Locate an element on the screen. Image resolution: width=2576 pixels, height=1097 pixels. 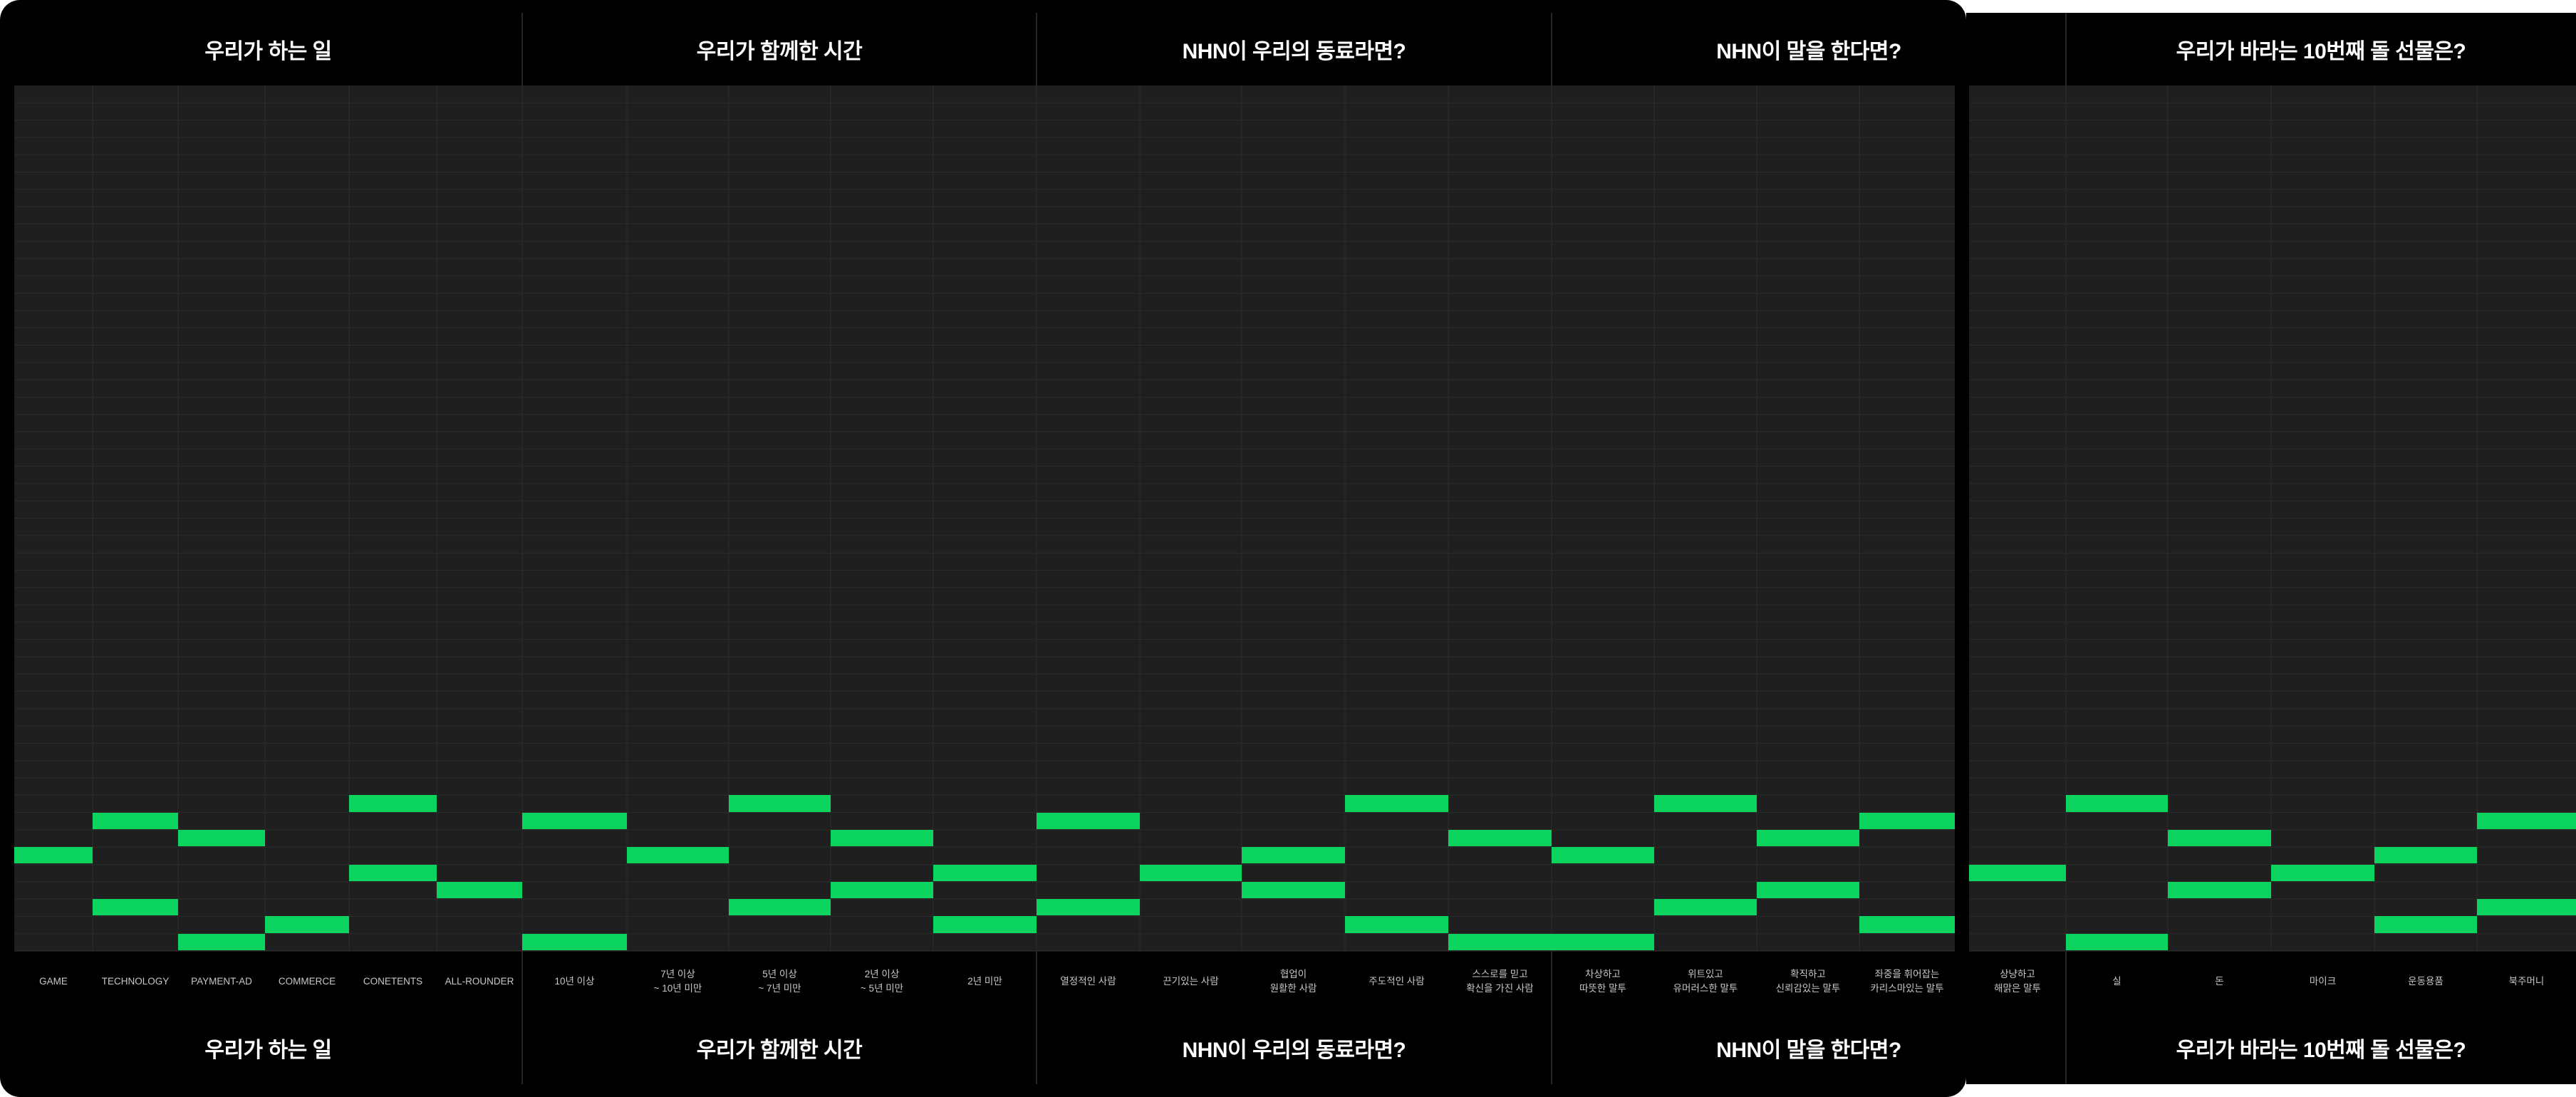
column-label: 실 is located at coordinates (2116, 981).